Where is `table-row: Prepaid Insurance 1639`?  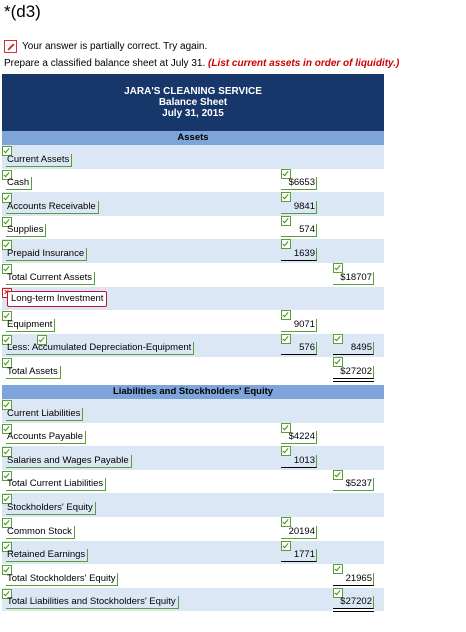
table-row: Prepaid Insurance 1639 is located at coordinates (193, 251).